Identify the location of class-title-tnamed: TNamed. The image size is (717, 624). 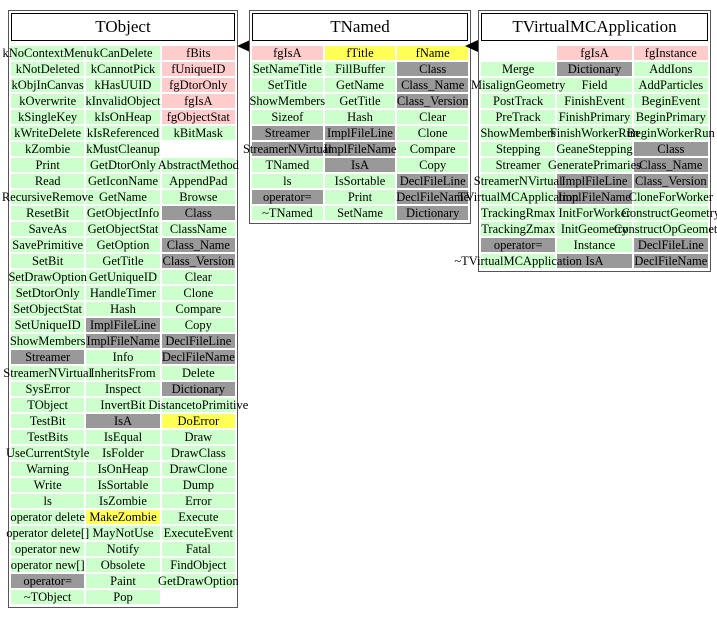
(360, 27).